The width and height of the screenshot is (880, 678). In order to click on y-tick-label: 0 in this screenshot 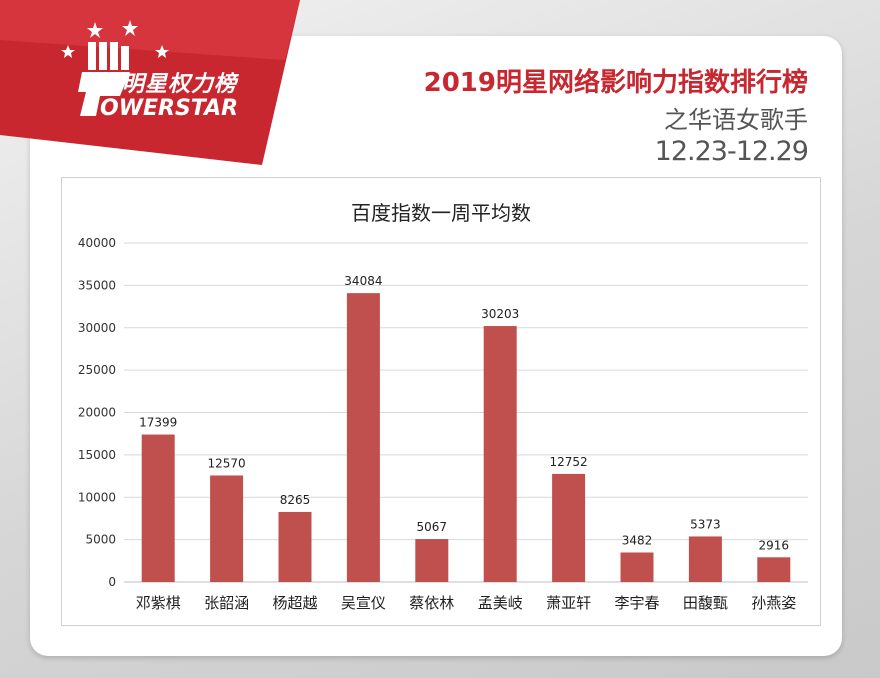, I will do `click(112, 582)`.